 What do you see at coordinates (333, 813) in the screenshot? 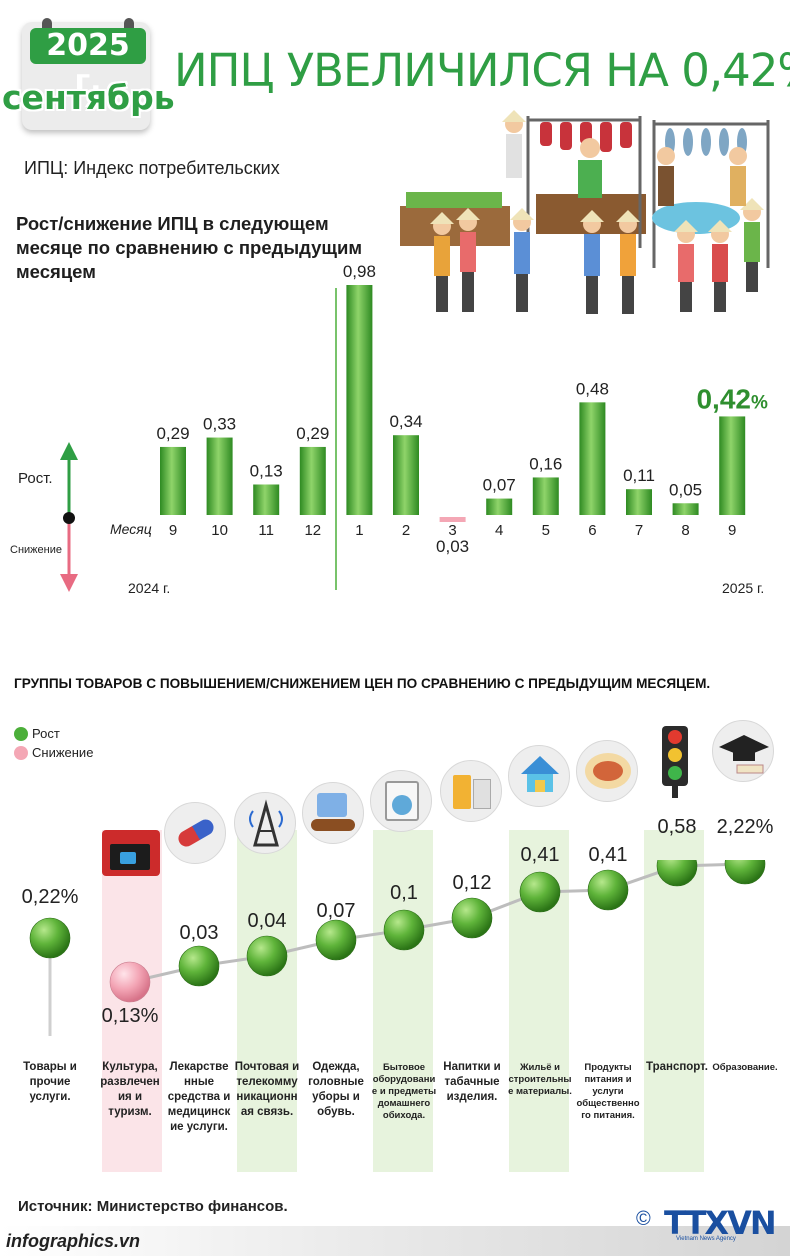
I see `clothes-shoes-icon` at bounding box center [333, 813].